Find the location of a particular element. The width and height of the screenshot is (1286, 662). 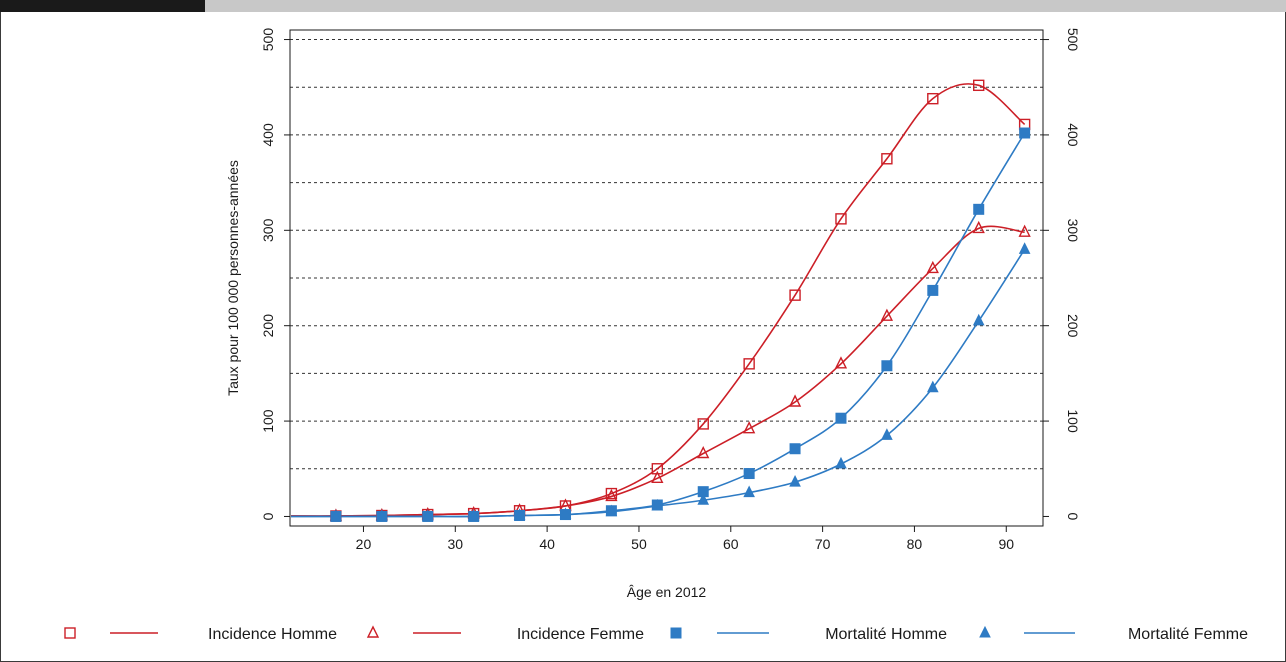

x-tick-label: 50 is located at coordinates (639, 544).